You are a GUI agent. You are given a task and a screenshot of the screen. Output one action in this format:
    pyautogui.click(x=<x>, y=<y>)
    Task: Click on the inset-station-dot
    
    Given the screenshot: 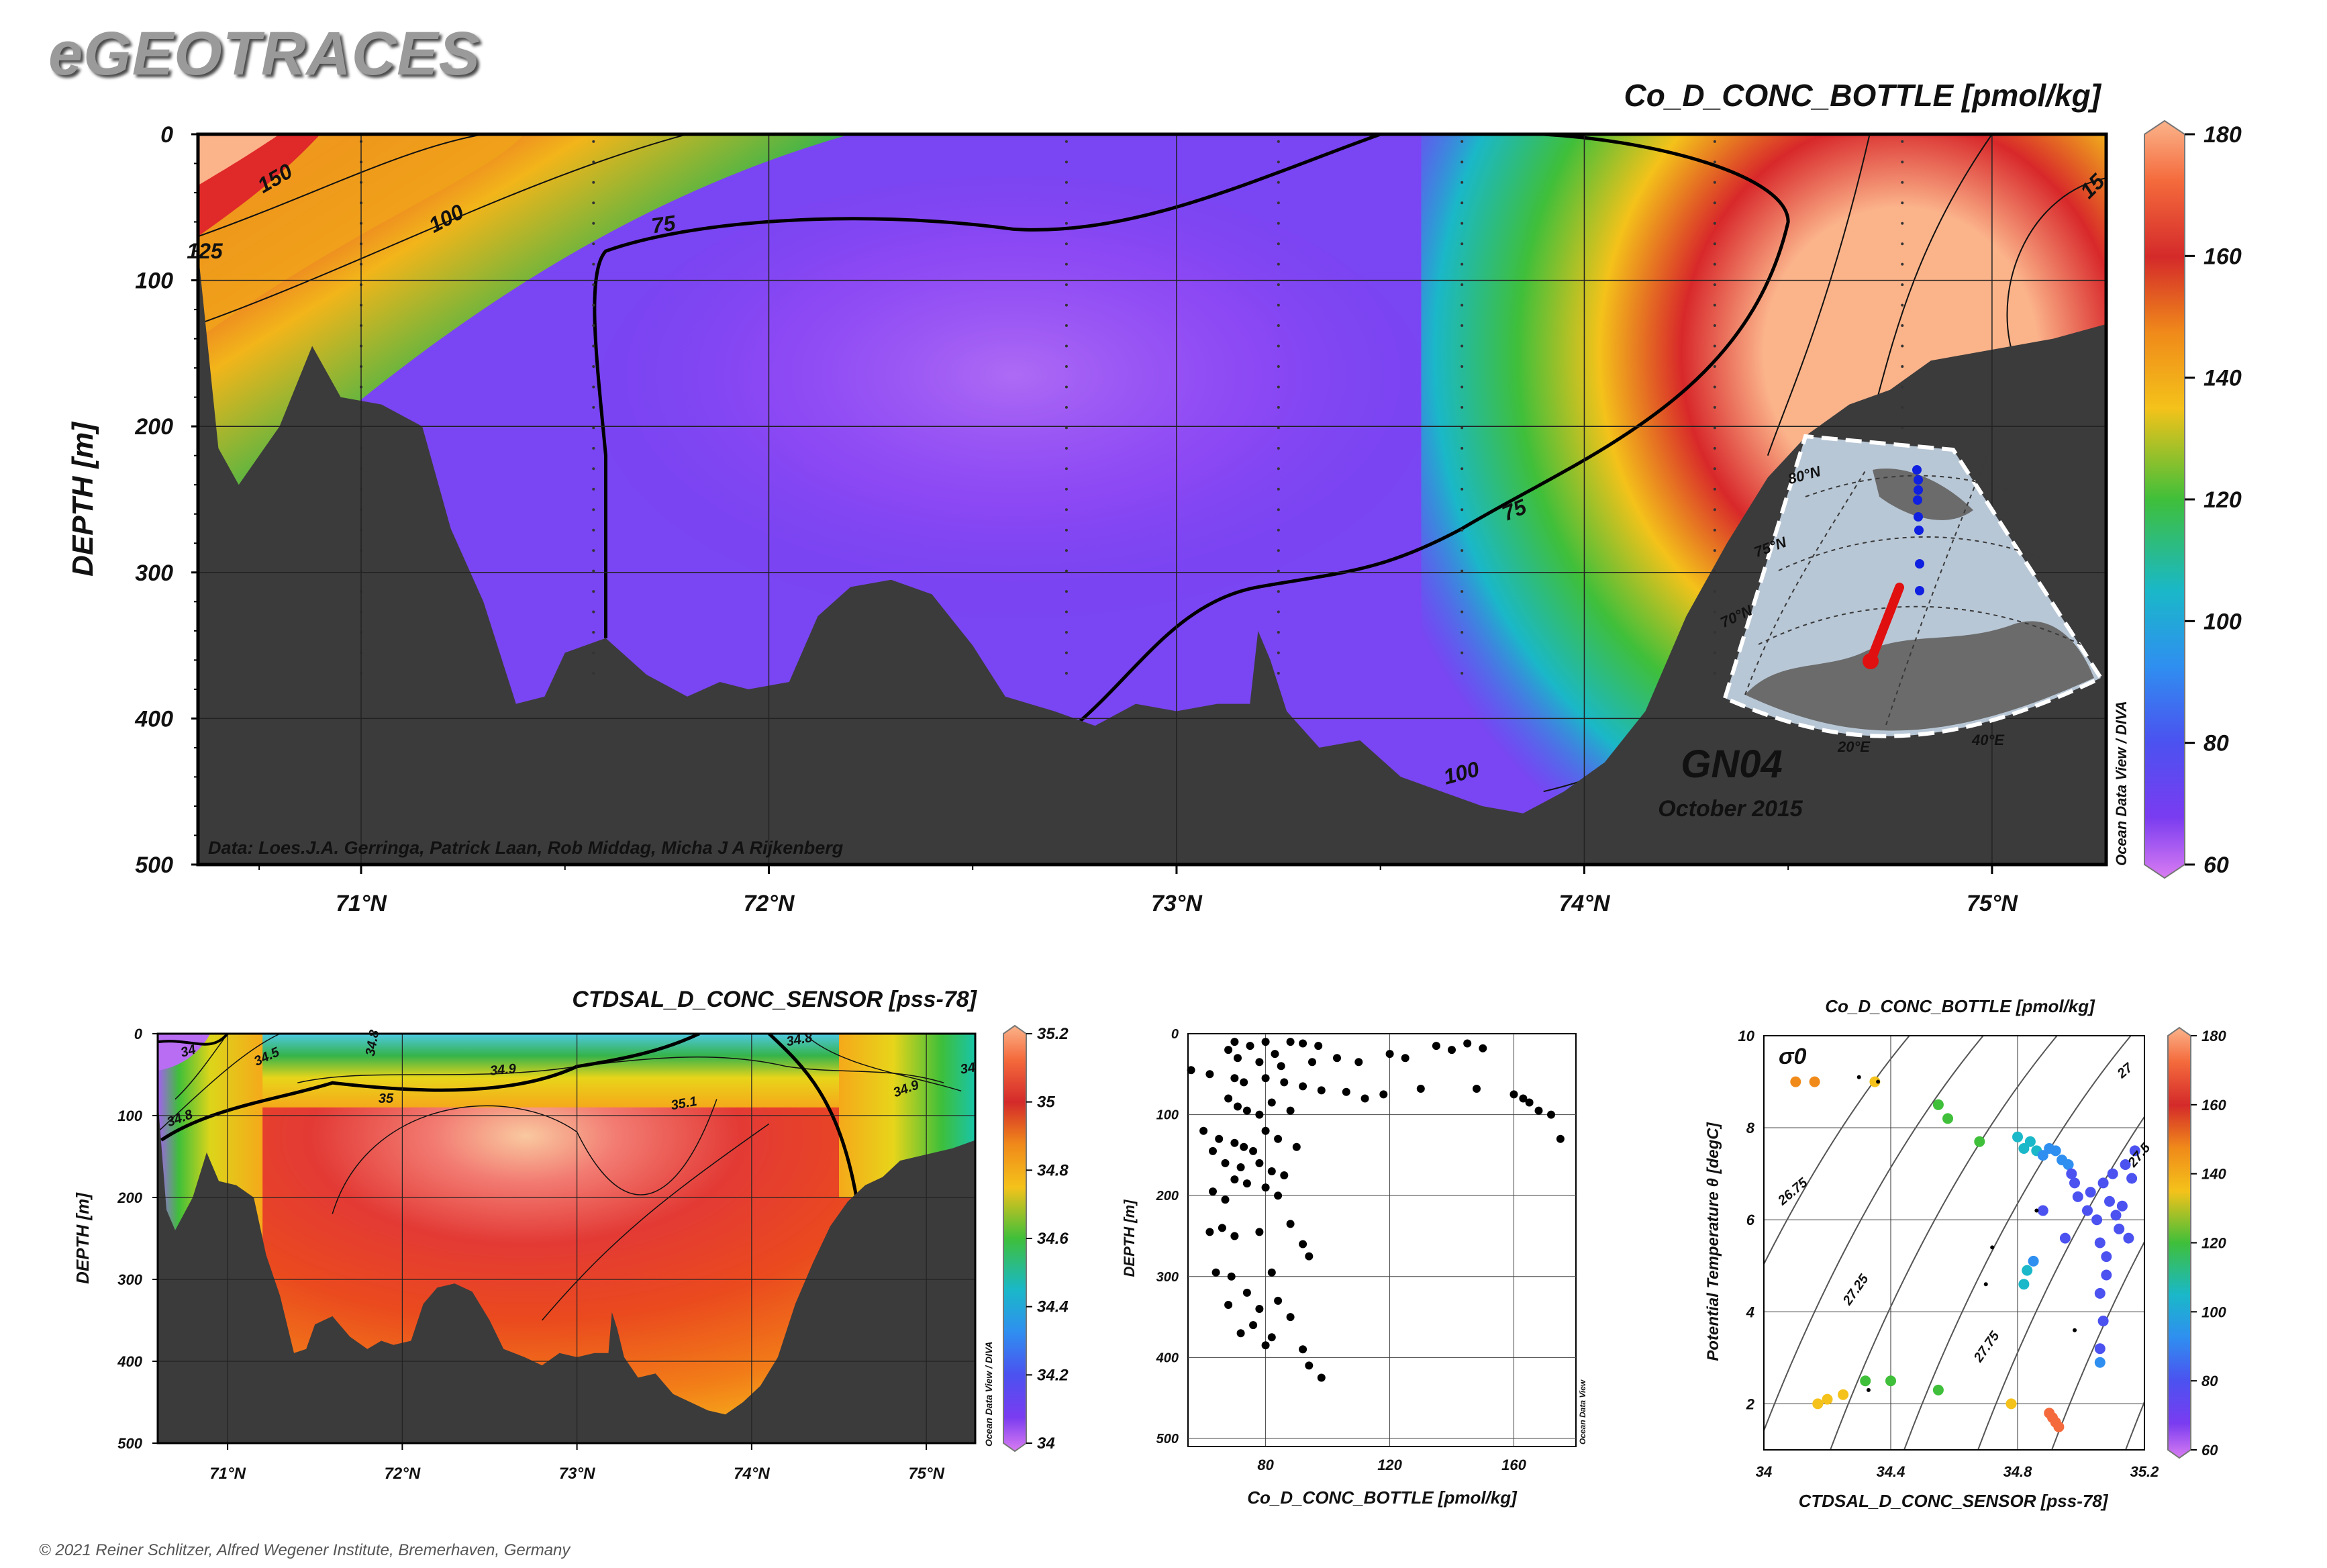 What is the action you would take?
    pyautogui.click(x=1919, y=591)
    